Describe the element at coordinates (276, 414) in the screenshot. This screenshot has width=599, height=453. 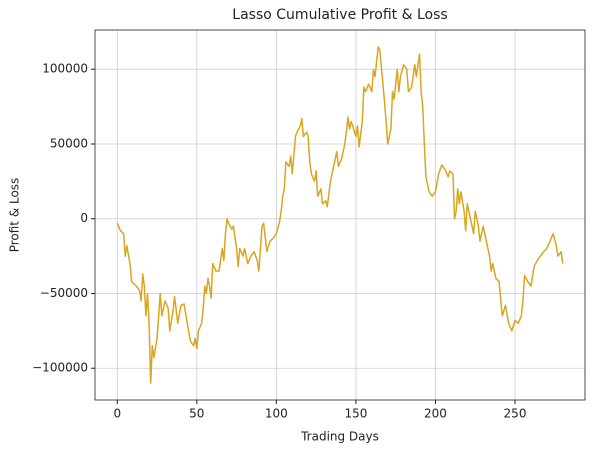
I see `x-tick-label: 100` at that location.